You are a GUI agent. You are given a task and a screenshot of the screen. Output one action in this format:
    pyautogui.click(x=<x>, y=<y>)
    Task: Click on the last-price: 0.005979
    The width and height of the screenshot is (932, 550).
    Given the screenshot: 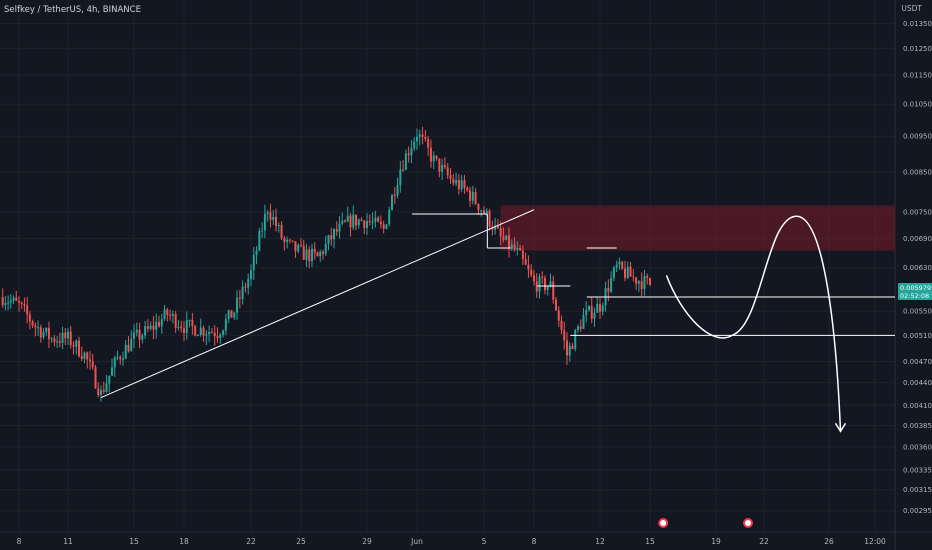 What is the action you would take?
    pyautogui.click(x=916, y=288)
    